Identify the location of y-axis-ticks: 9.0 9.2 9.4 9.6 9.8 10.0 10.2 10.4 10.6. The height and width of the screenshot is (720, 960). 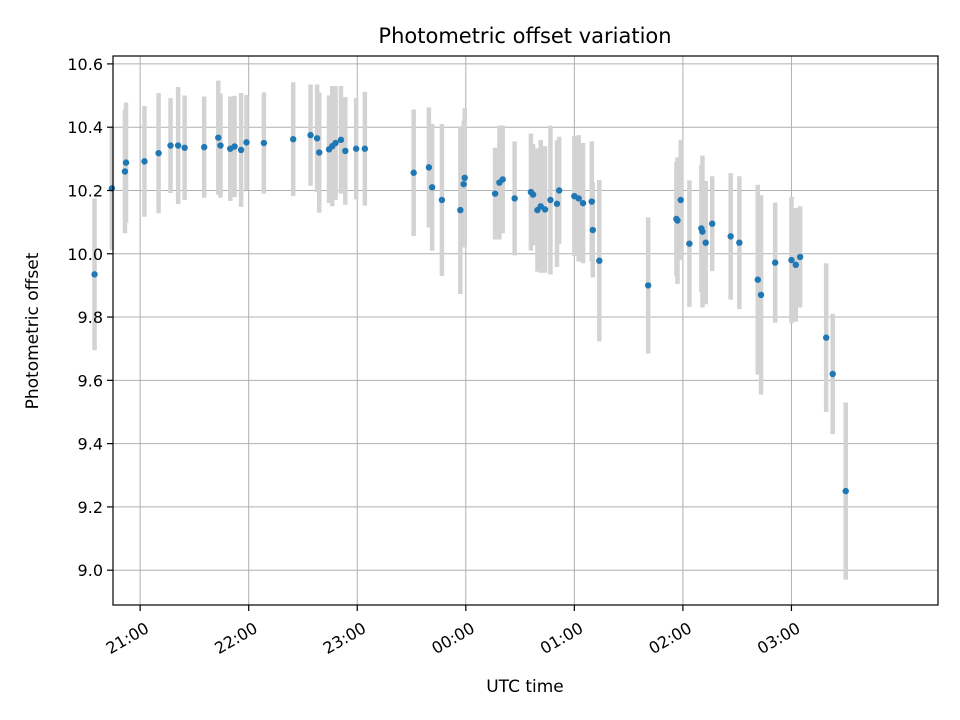
(90, 317).